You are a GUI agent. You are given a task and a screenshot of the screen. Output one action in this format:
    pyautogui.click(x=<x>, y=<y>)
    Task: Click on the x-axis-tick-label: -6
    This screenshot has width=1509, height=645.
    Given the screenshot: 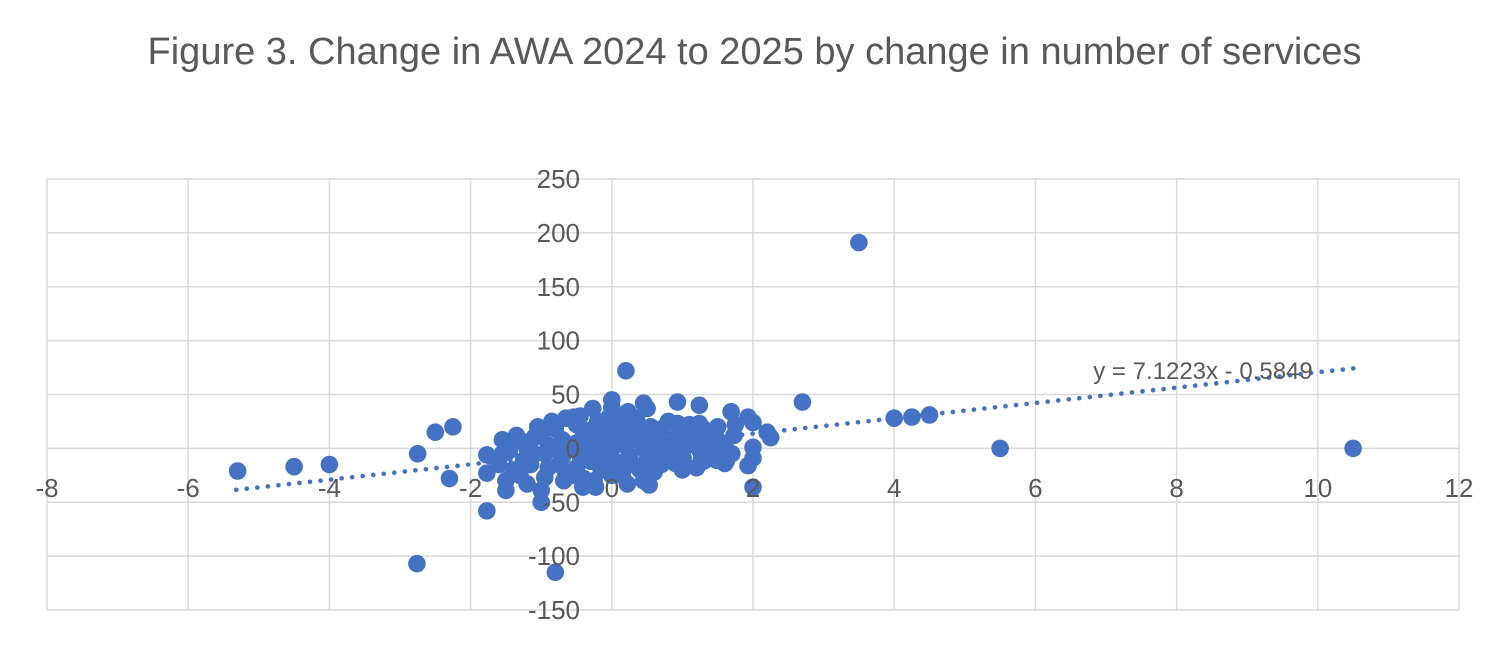 What is the action you would take?
    pyautogui.click(x=188, y=488)
    